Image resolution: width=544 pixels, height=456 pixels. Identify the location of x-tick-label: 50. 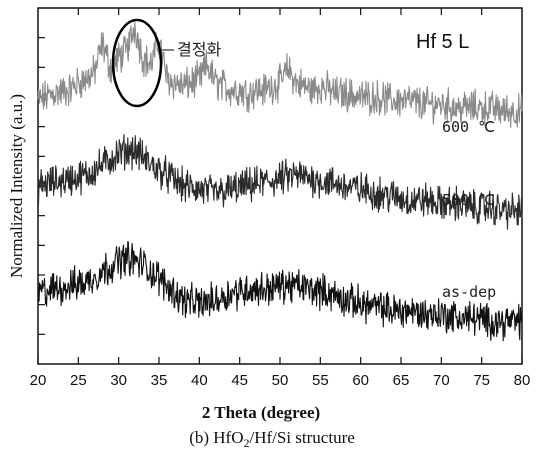
(280, 380).